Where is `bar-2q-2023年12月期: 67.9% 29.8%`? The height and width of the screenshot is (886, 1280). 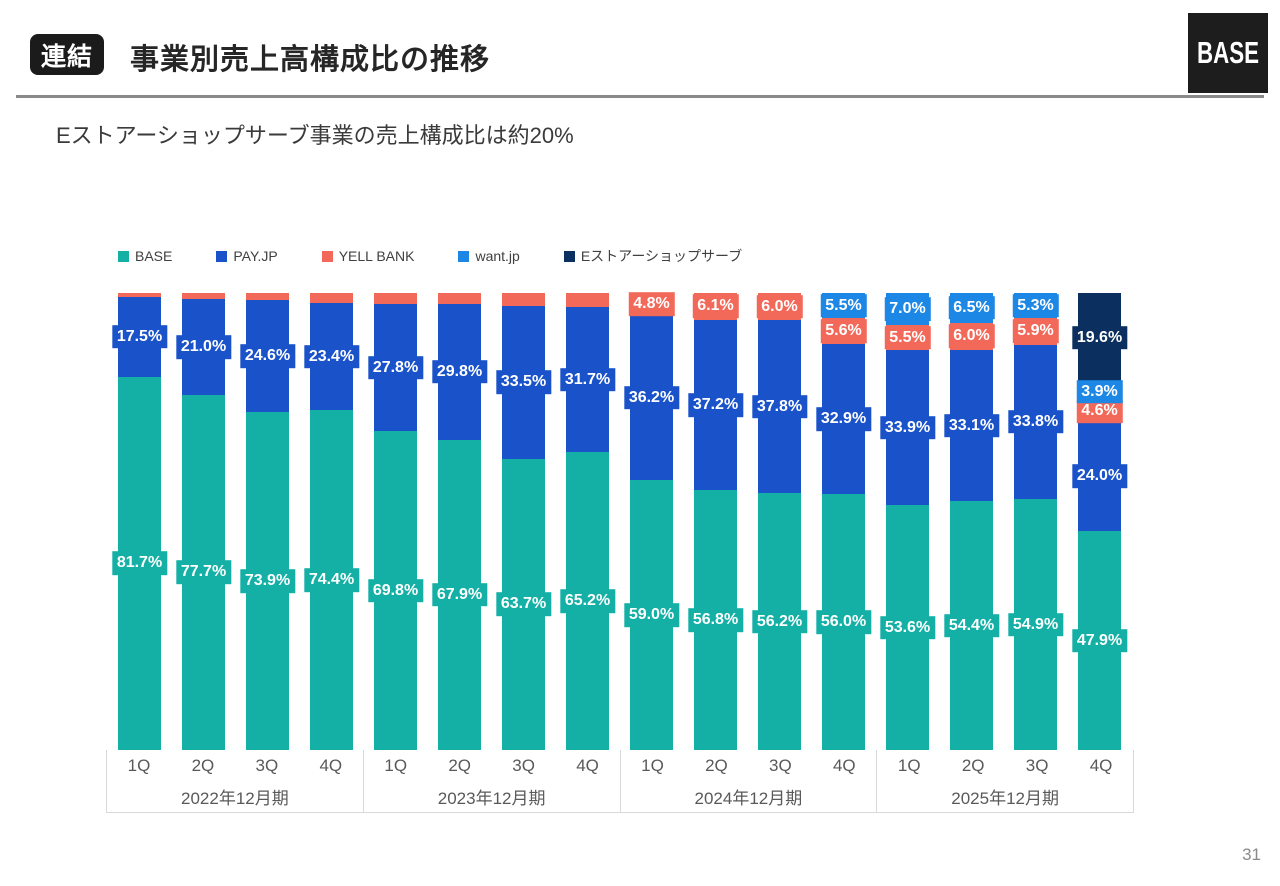 bar-2q-2023年12月期: 67.9% 29.8% is located at coordinates (459, 521).